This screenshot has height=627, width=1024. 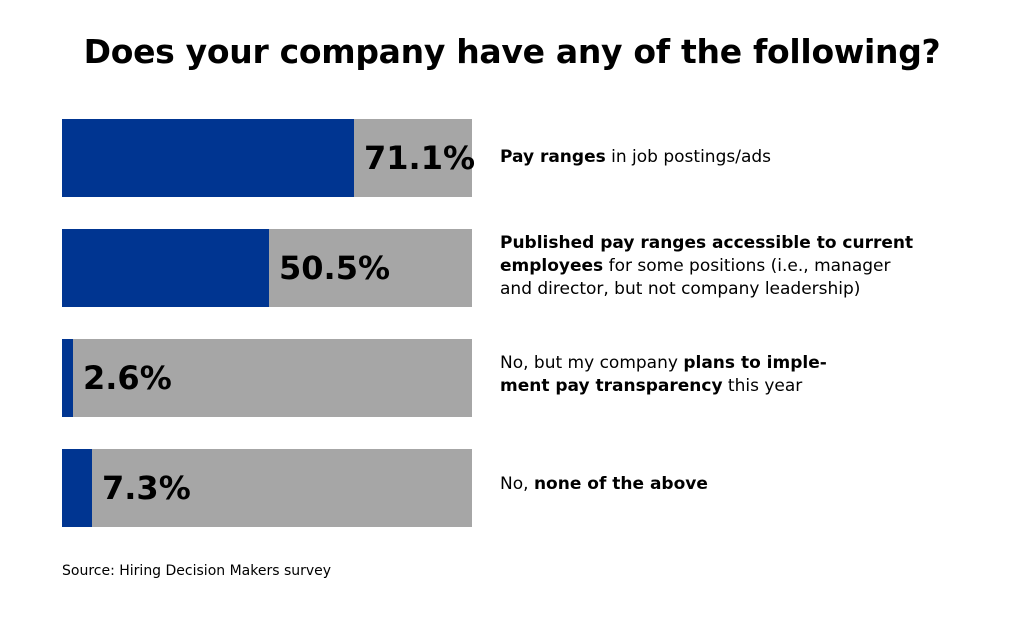 I want to click on label-text: No,, so click(x=517, y=484).